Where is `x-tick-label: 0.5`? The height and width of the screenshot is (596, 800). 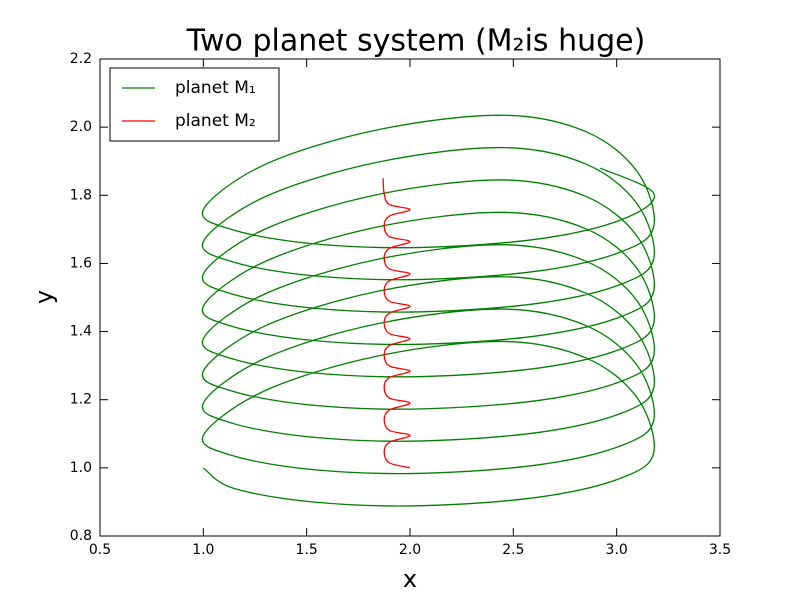
x-tick-label: 0.5 is located at coordinates (100, 550).